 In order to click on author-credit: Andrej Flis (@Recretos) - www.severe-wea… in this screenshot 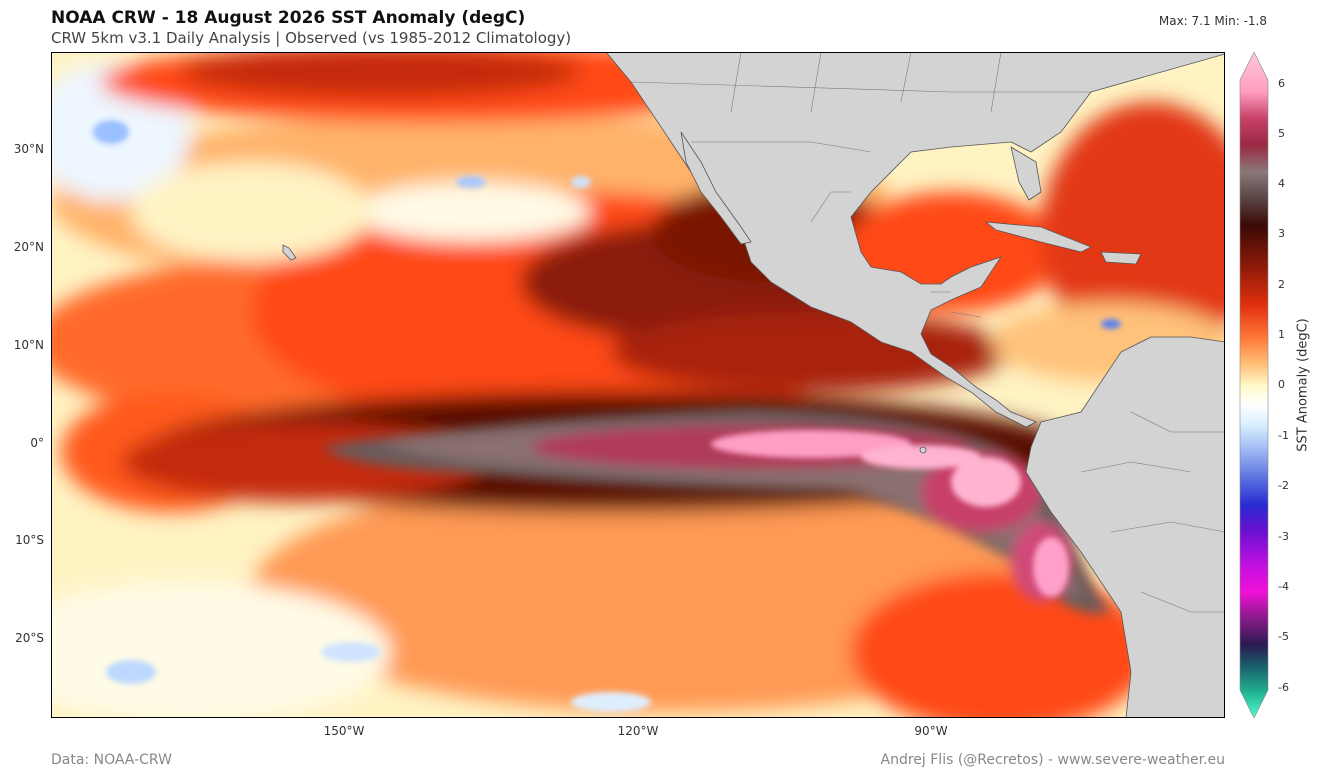, I will do `click(1052, 760)`.